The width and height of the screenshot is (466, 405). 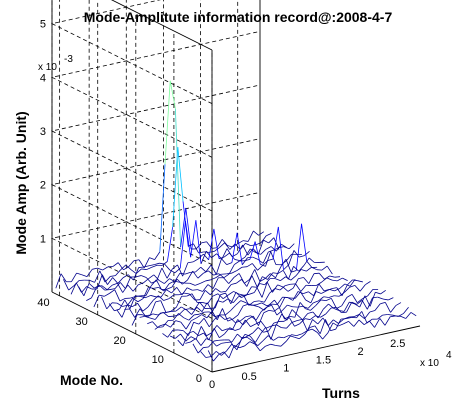 I want to click on z-tick-label: 3, so click(x=43, y=132).